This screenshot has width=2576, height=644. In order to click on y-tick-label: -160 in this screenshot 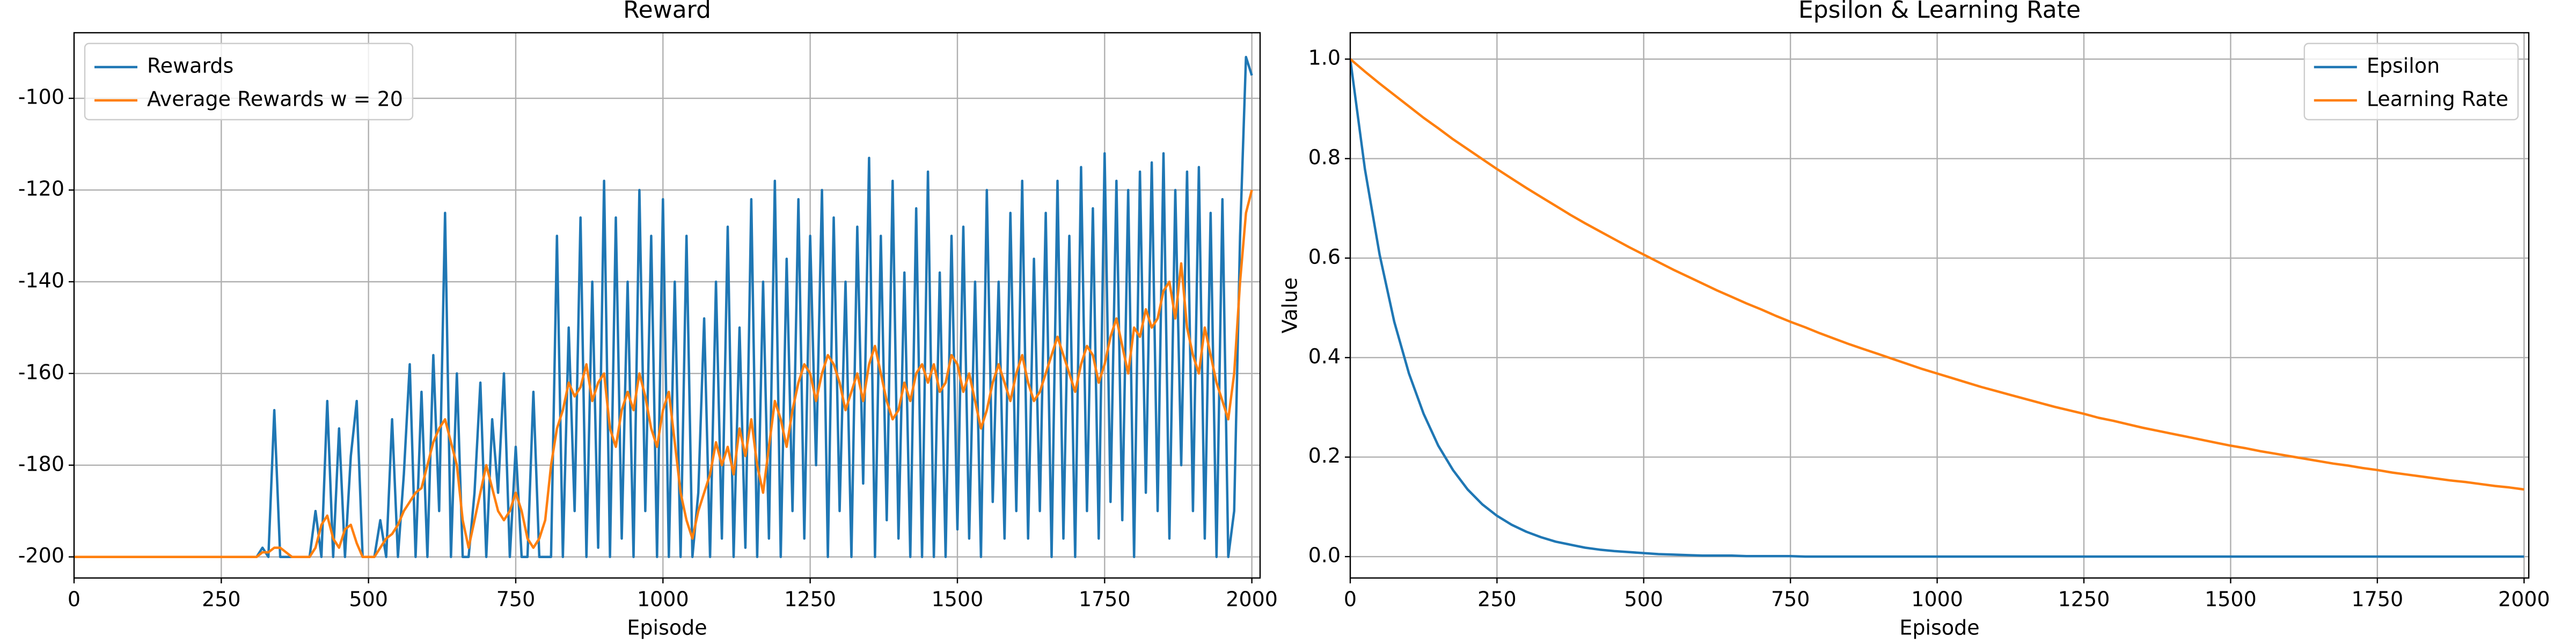, I will do `click(41, 372)`.